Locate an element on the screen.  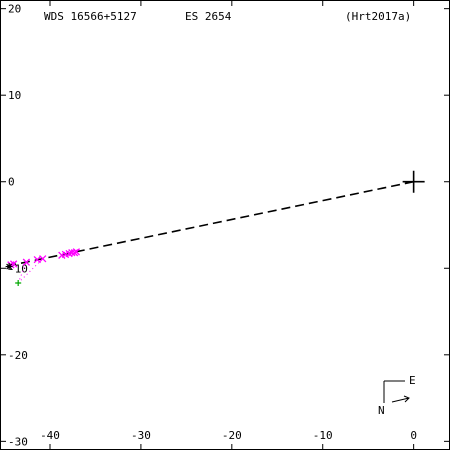
y-tick-label: -20 is located at coordinates (18, 355).